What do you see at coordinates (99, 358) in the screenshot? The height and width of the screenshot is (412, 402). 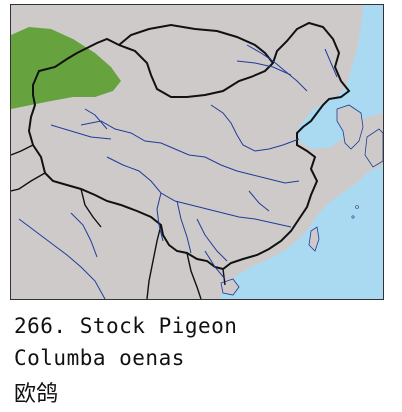 I see `latin-name: Columba oenas` at bounding box center [99, 358].